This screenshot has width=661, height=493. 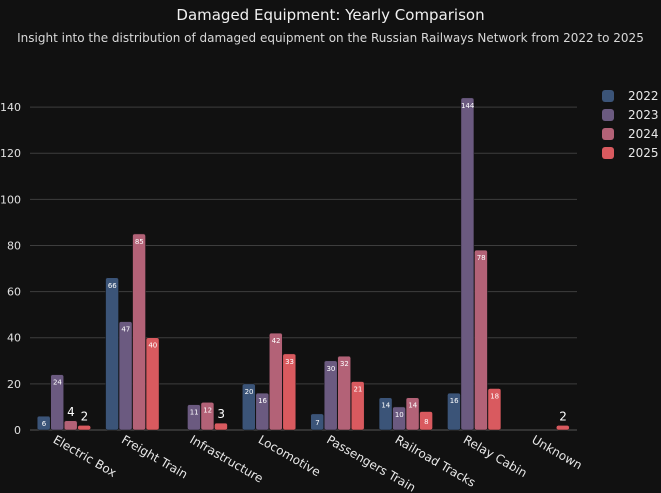 I want to click on data-label: 78, so click(x=481, y=258).